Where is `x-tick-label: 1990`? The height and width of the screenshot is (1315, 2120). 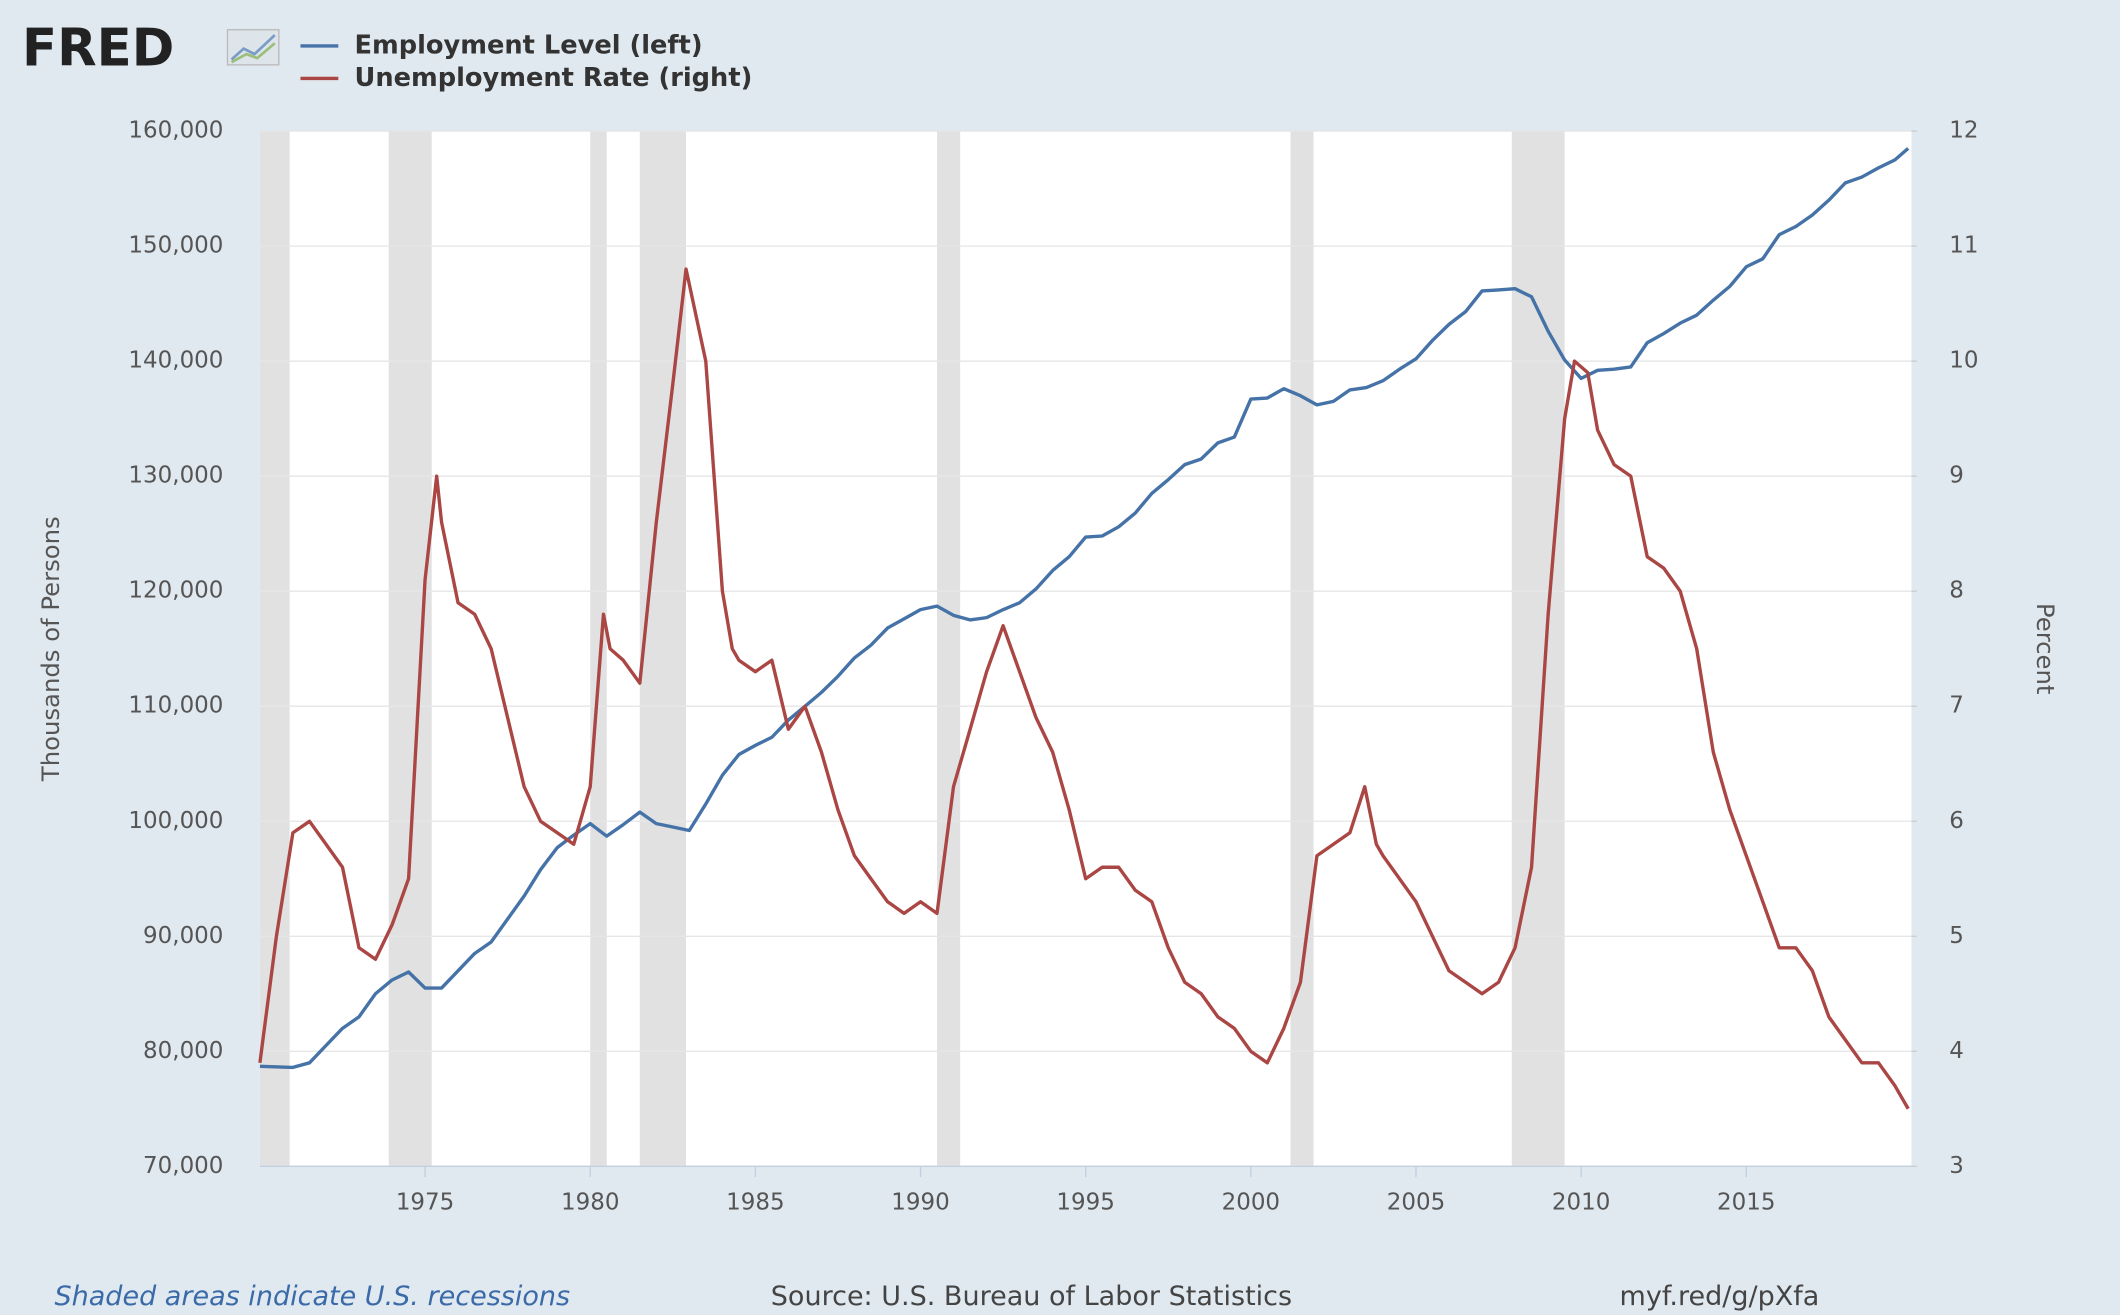
x-tick-label: 1990 is located at coordinates (920, 1202).